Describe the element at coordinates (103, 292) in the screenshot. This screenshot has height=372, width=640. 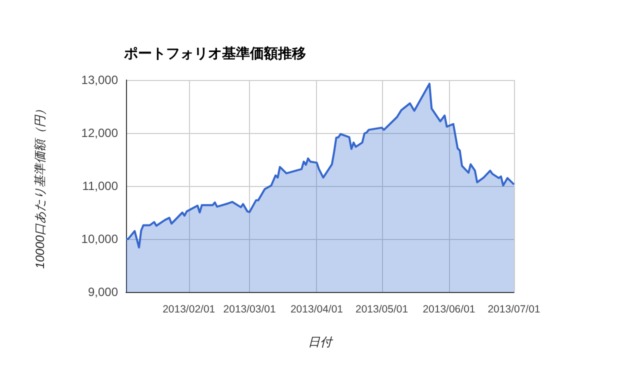
I see `y-tick-label: 9,000` at that location.